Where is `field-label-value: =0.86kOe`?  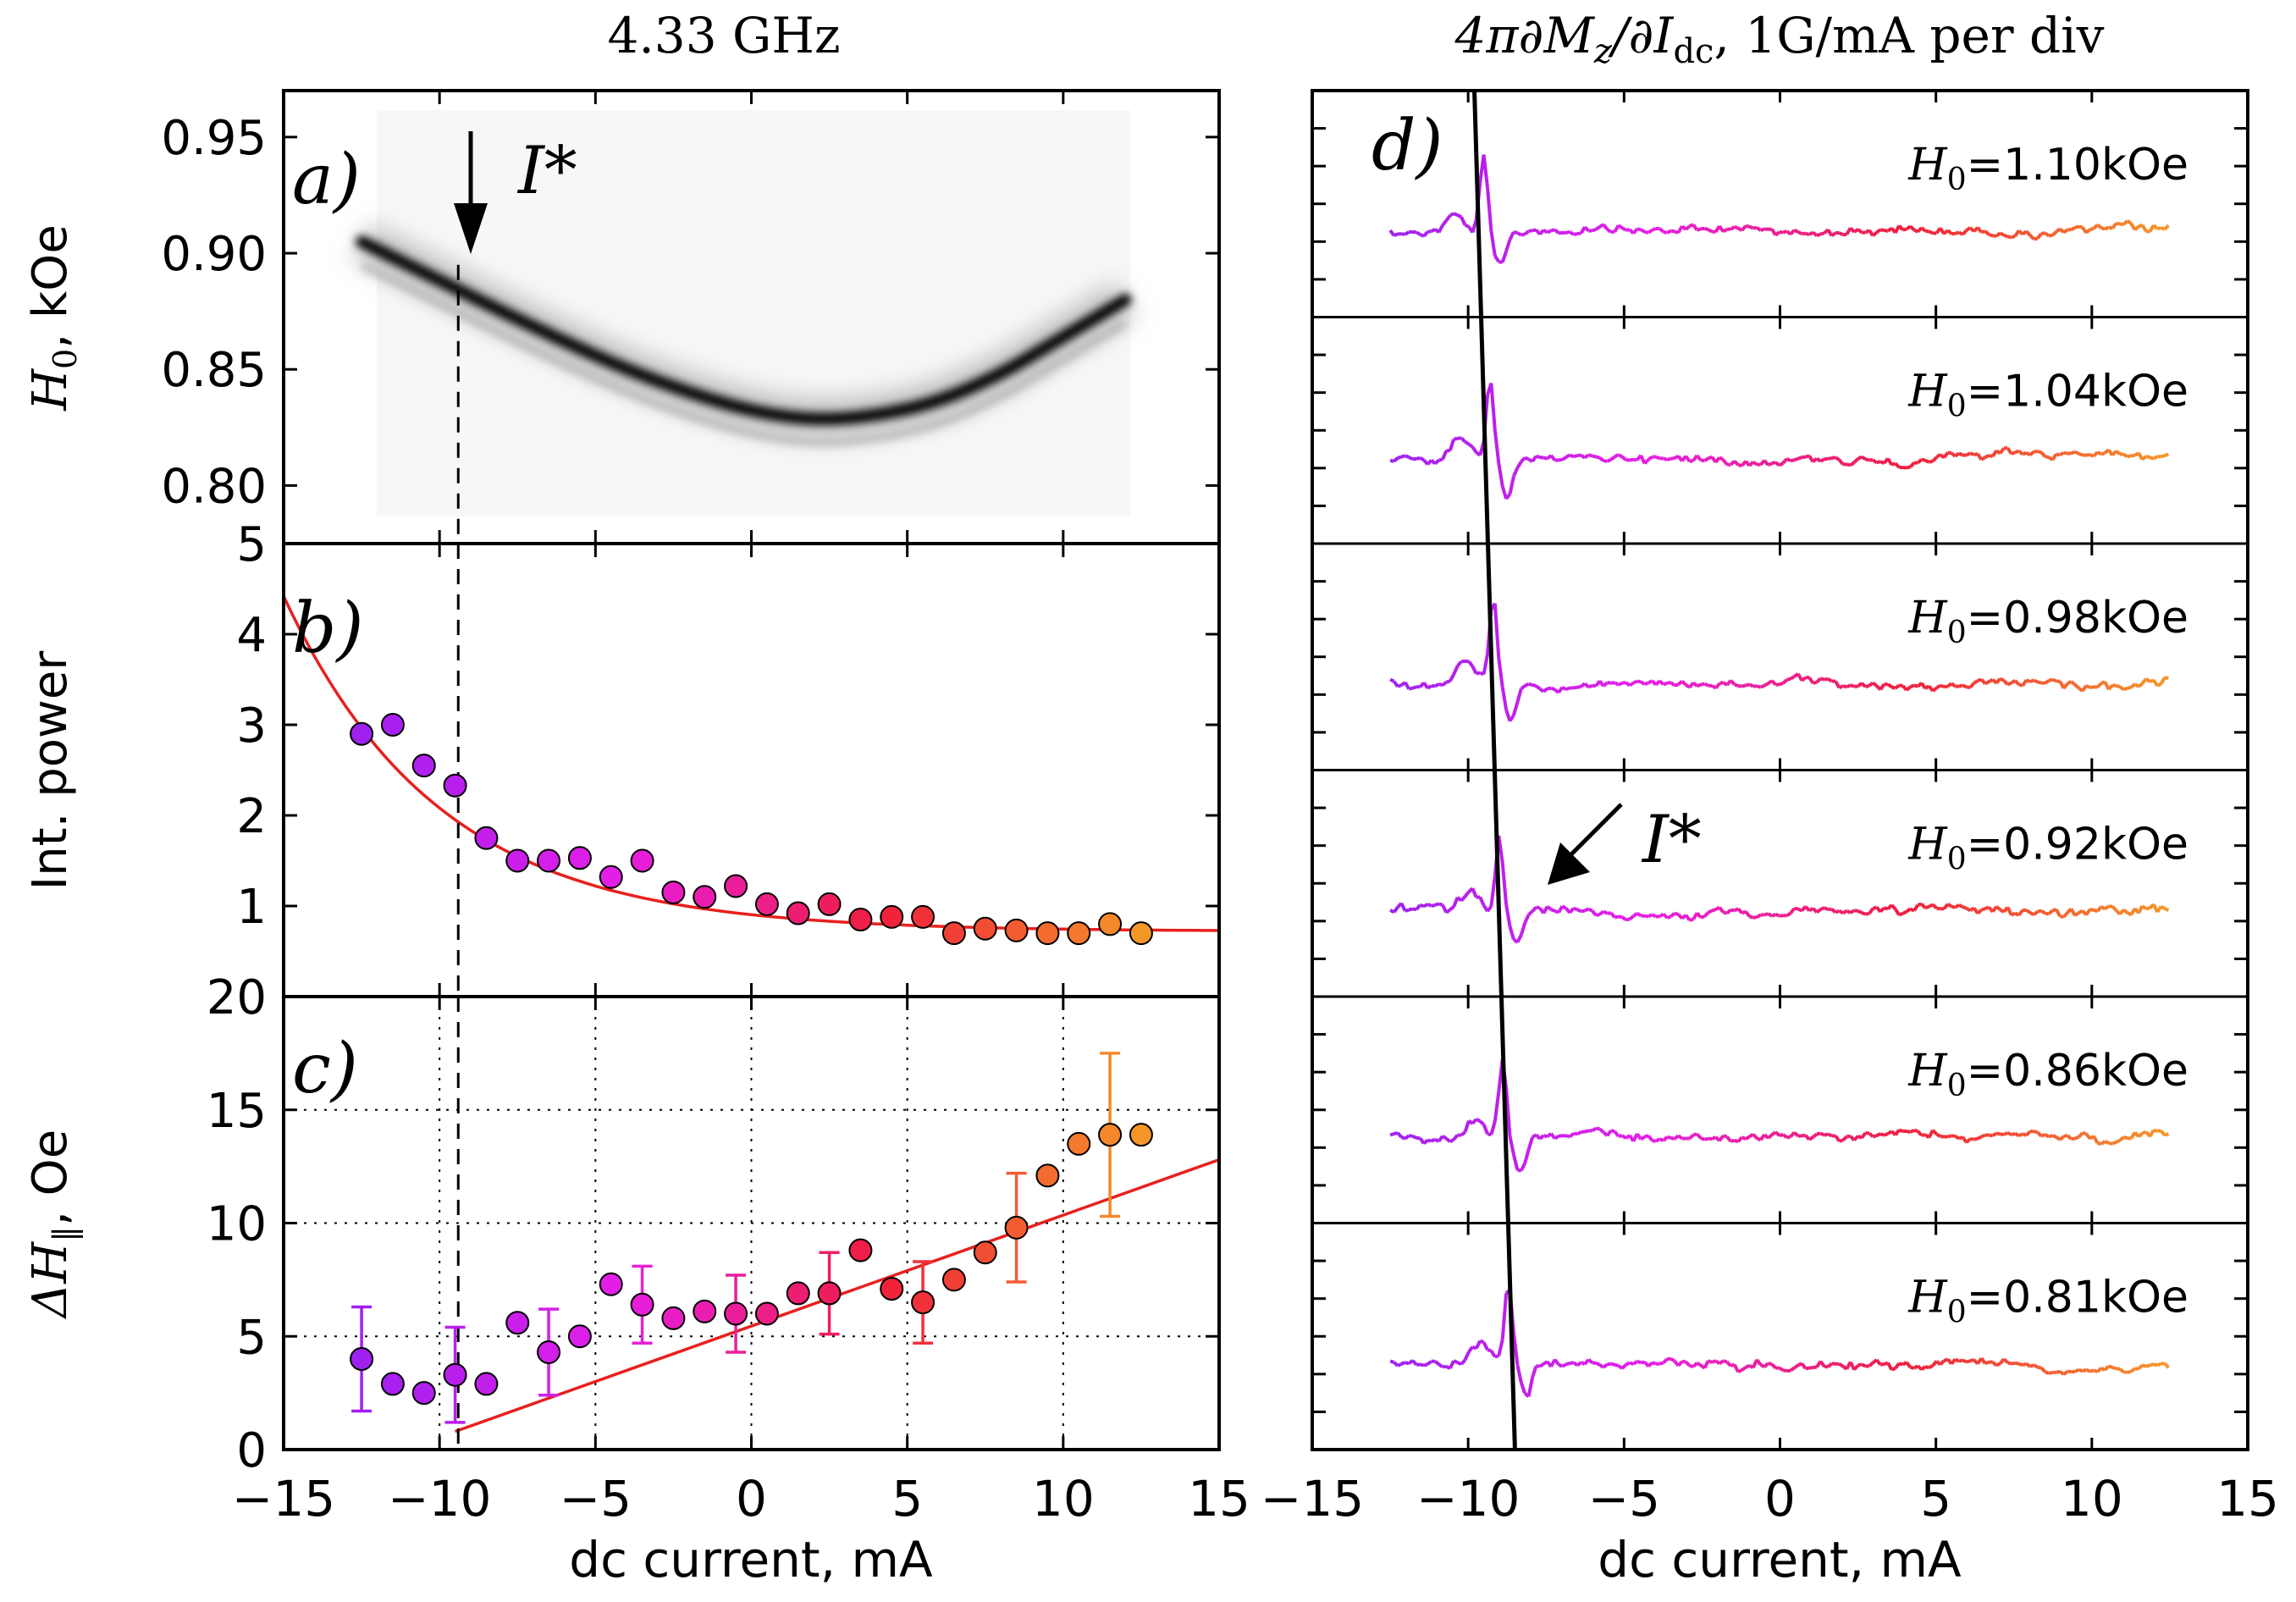 field-label-value: =0.86kOe is located at coordinates (2077, 1071).